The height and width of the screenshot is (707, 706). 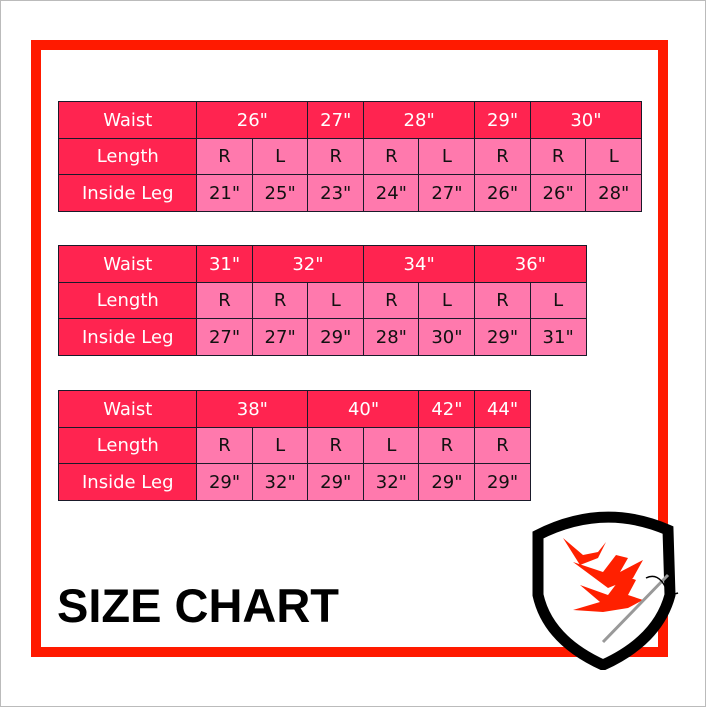 I want to click on inside-leg-cell: 31", so click(x=558, y=337).